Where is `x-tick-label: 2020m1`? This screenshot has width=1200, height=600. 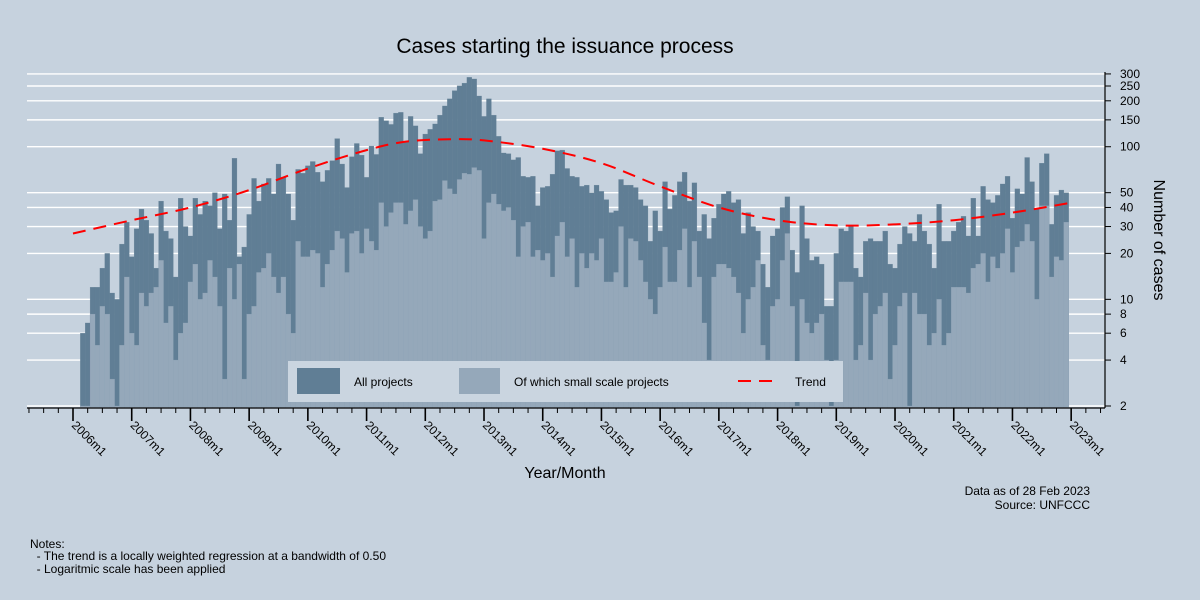 x-tick-label: 2020m1 is located at coordinates (911, 438).